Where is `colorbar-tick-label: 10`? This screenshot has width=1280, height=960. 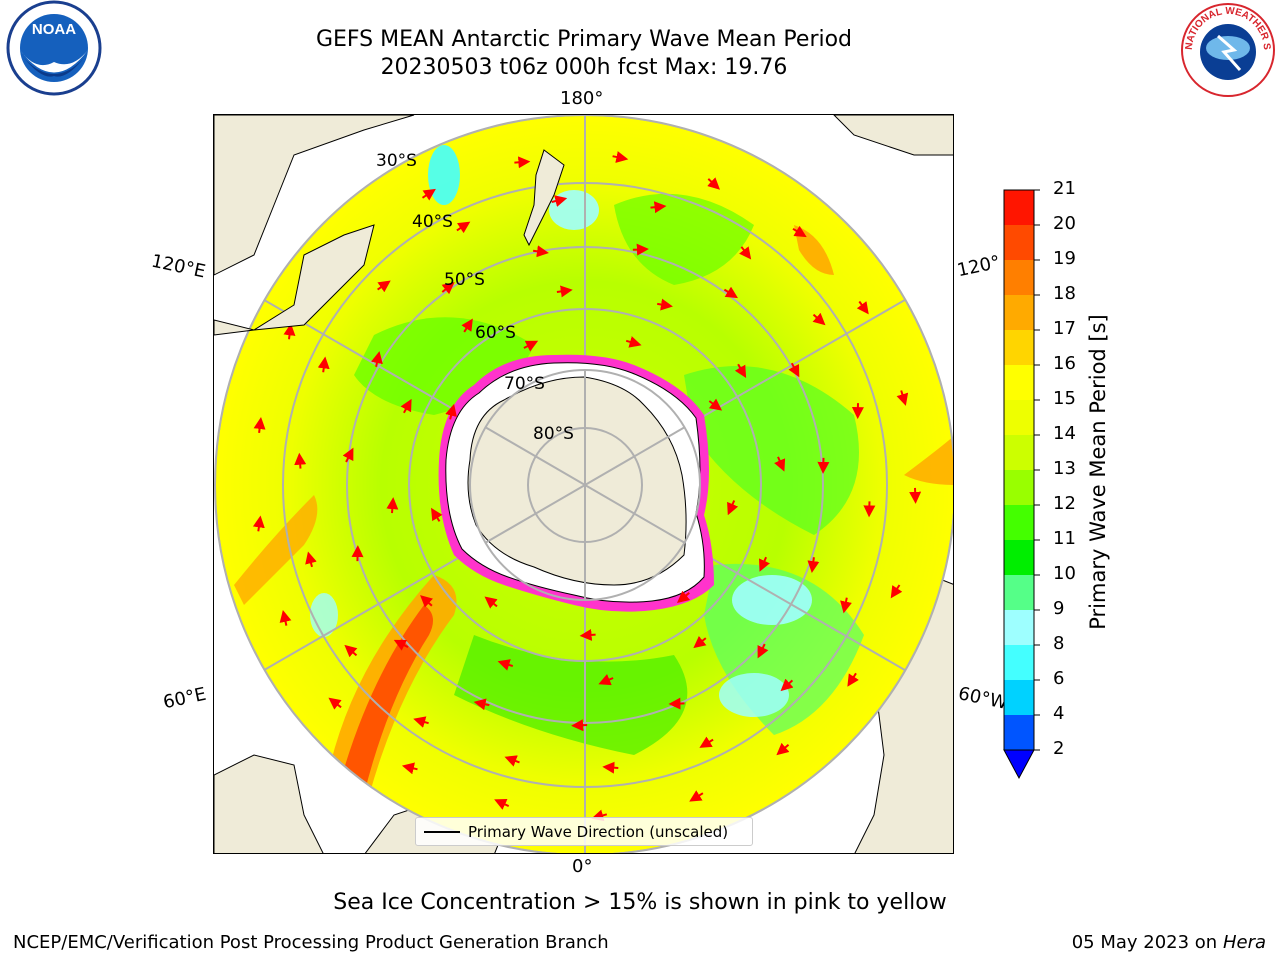 colorbar-tick-label: 10 is located at coordinates (1064, 573).